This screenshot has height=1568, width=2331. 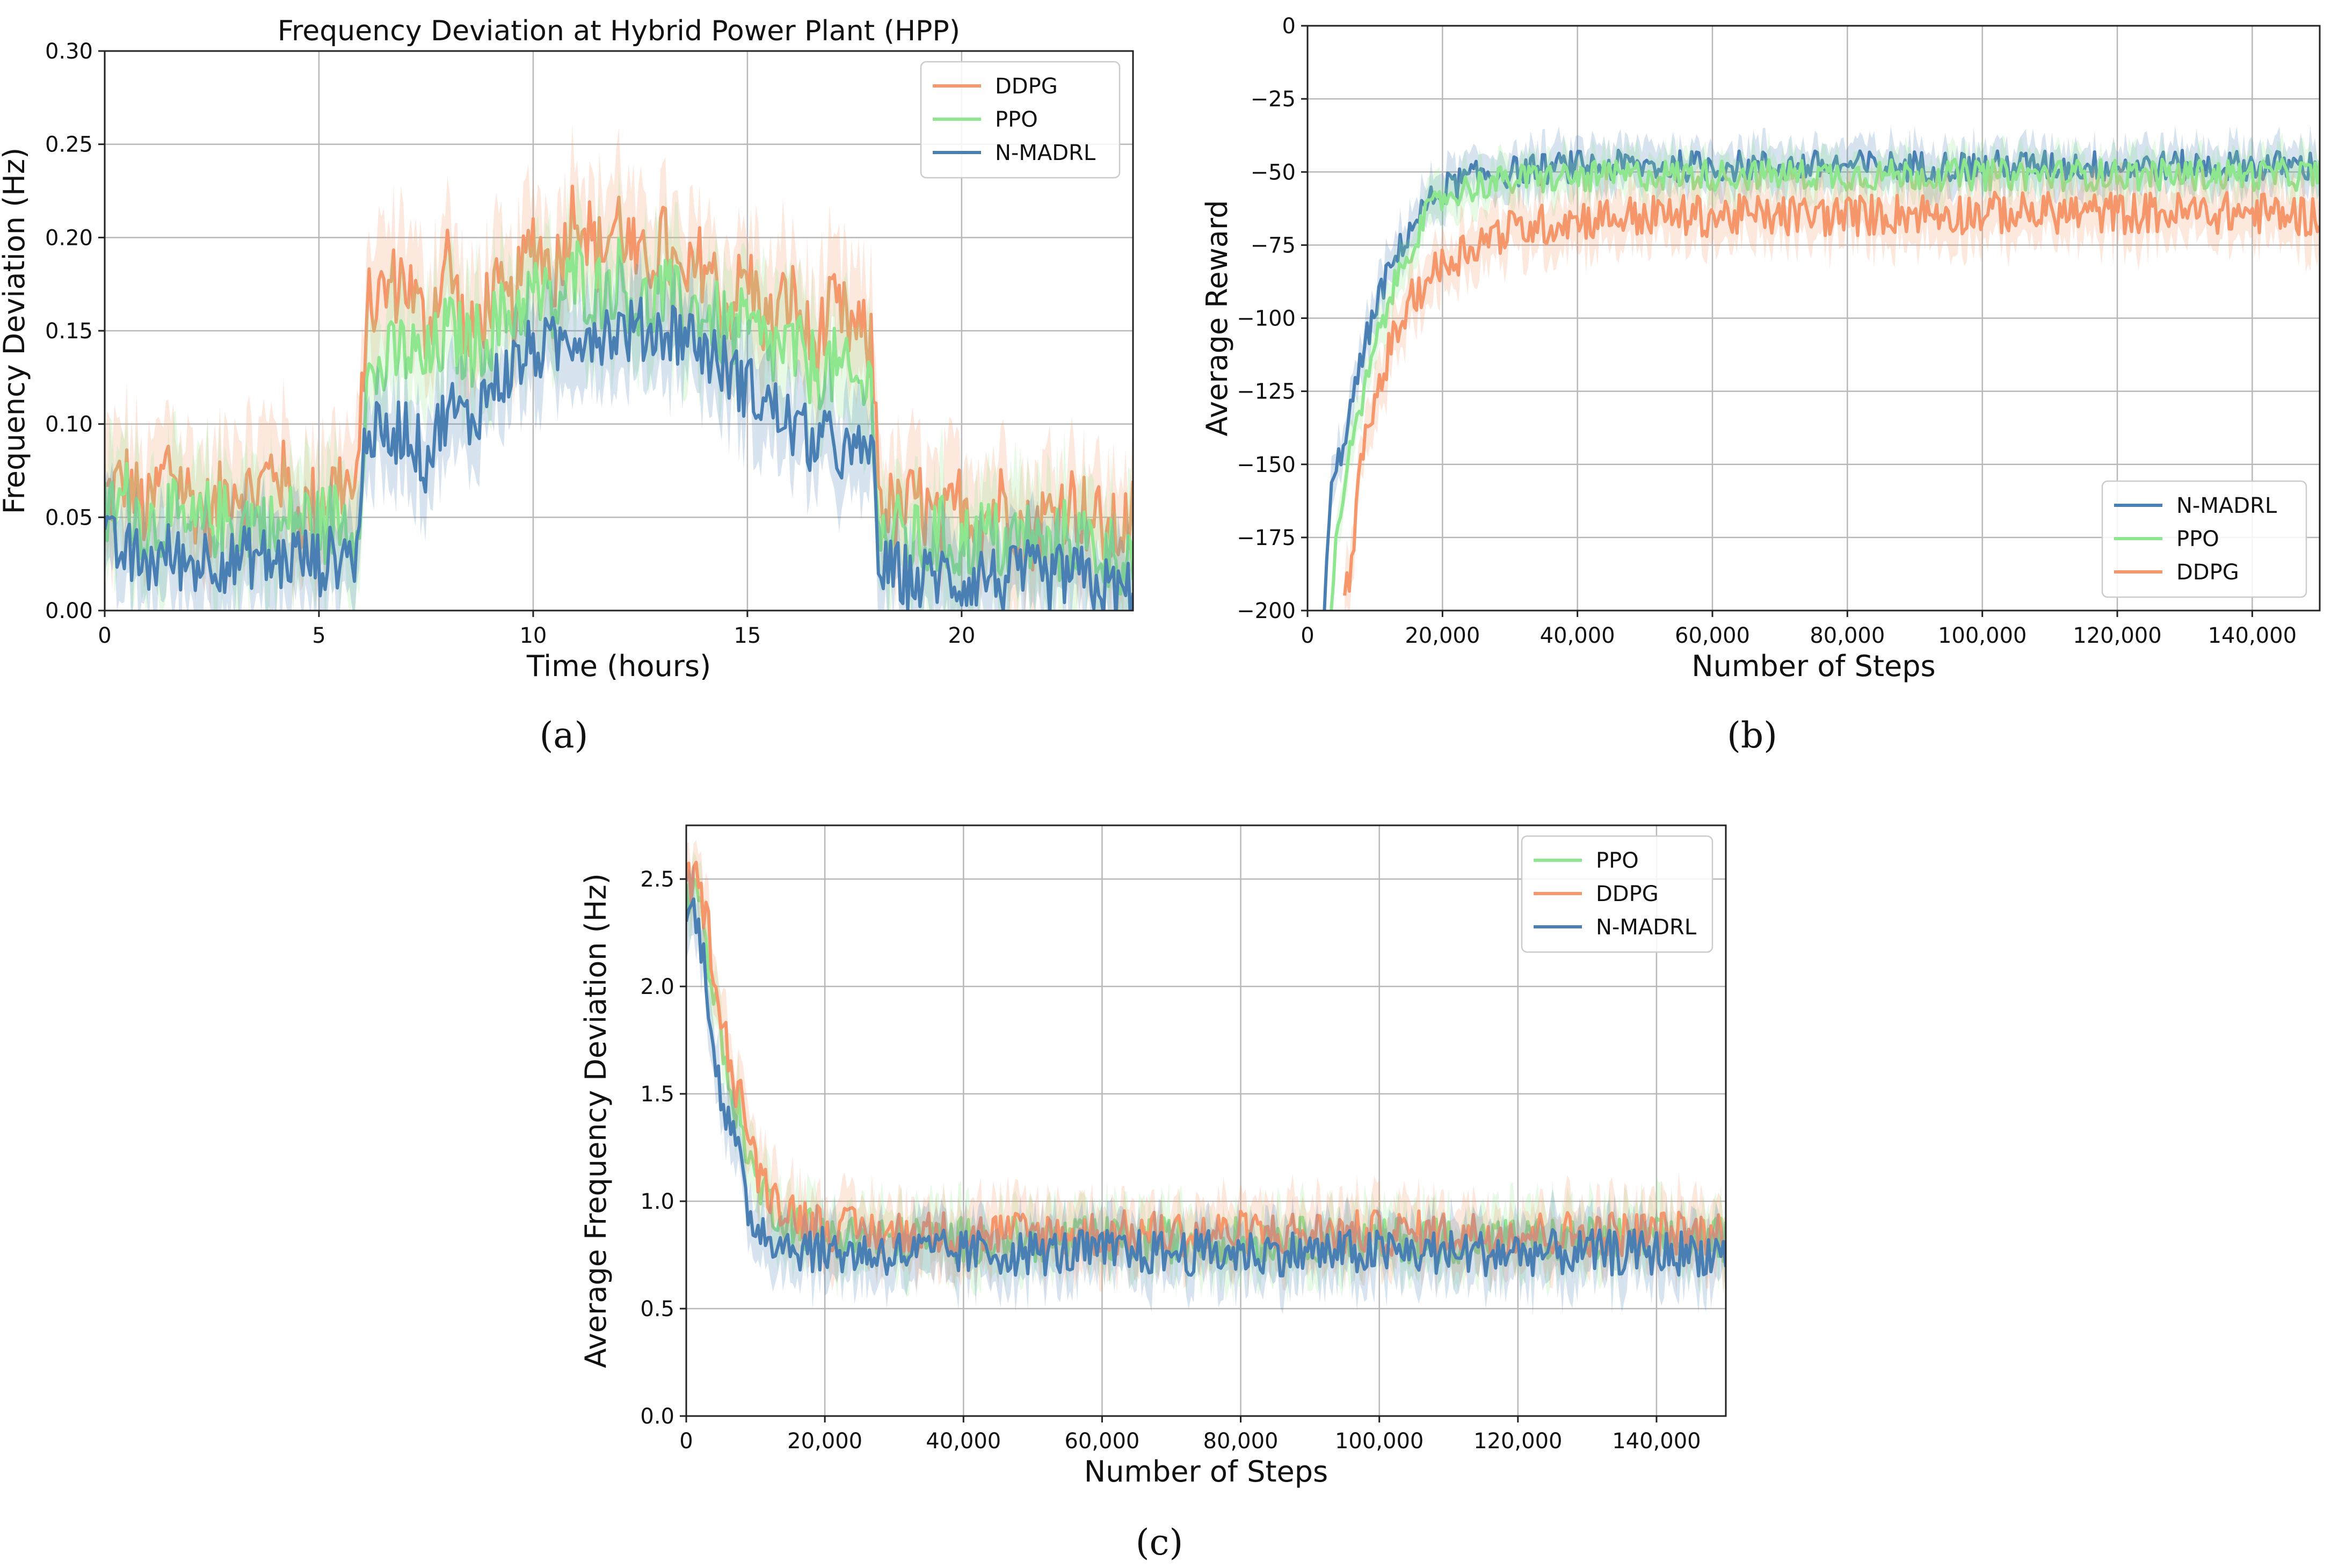 What do you see at coordinates (657, 1201) in the screenshot?
I see `y-tick-label: 1.0` at bounding box center [657, 1201].